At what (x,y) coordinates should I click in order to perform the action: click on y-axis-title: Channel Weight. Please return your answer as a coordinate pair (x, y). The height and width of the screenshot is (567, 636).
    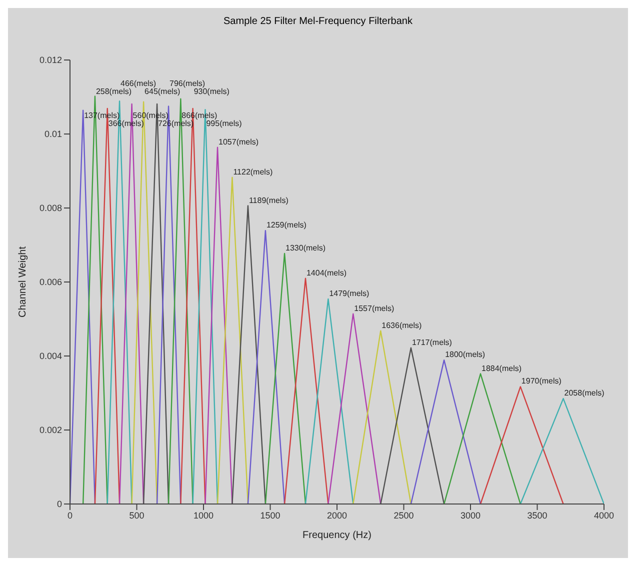
    Looking at the image, I should click on (23, 282).